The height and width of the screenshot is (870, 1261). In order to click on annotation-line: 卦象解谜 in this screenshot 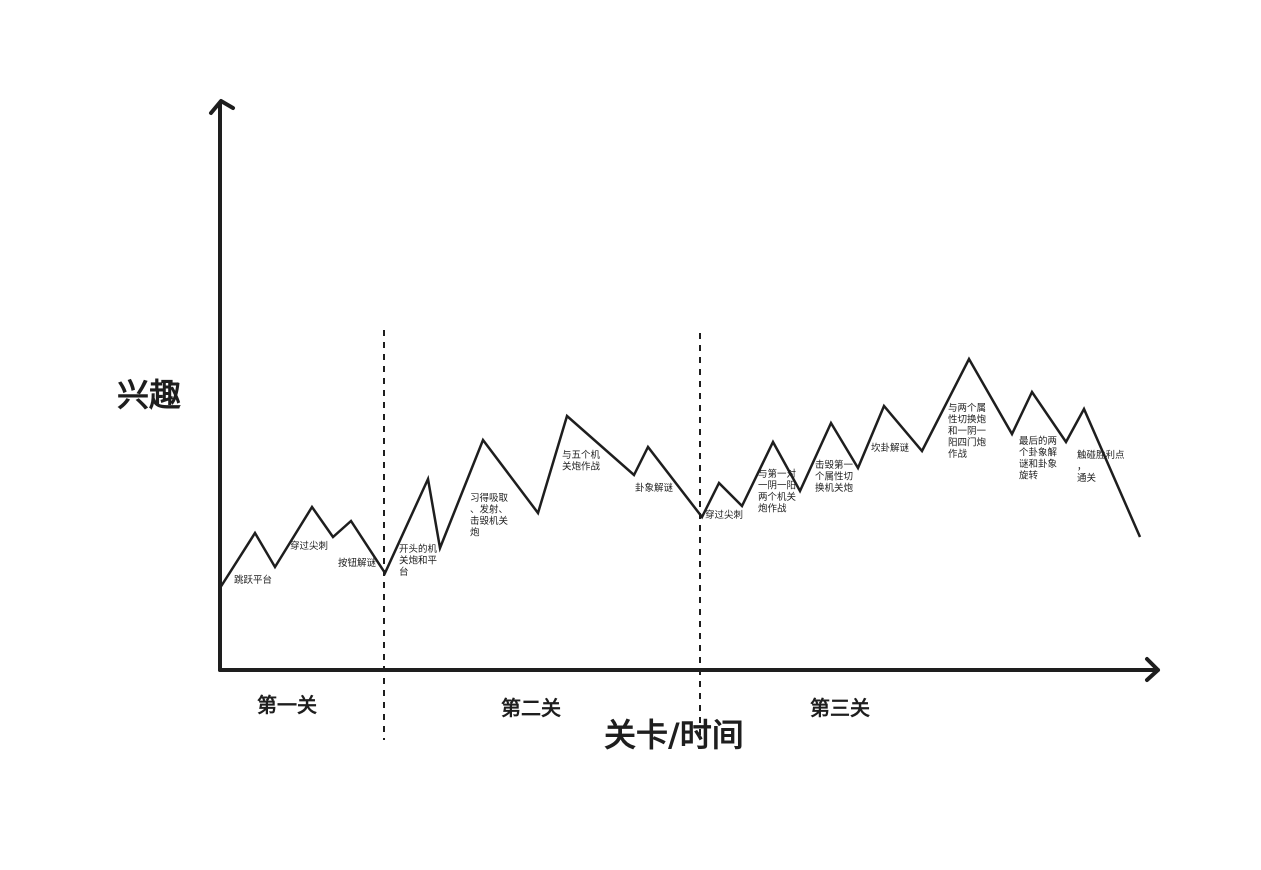, I will do `click(654, 488)`.